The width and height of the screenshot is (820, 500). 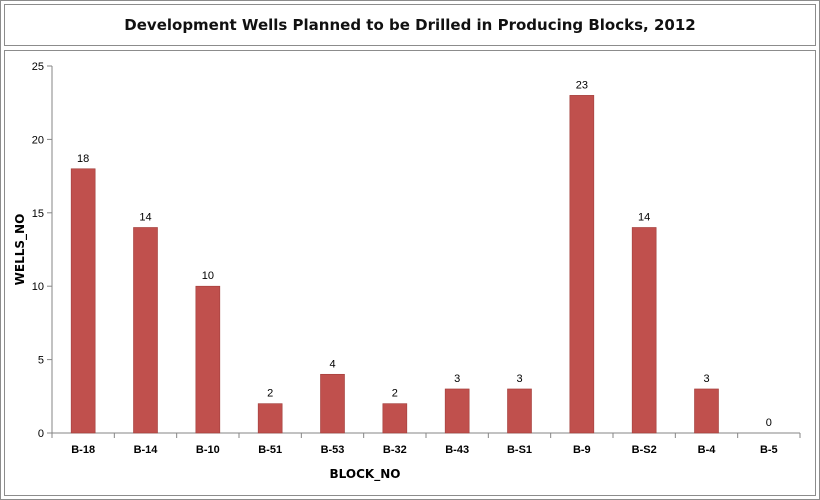 I want to click on y-tick-label: 25, so click(x=38, y=67).